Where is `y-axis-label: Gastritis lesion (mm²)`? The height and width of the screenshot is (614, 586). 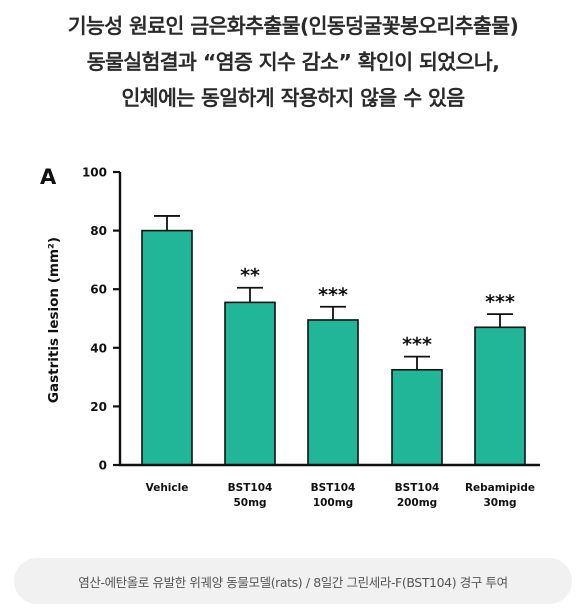 y-axis-label: Gastritis lesion (mm²) is located at coordinates (54, 320).